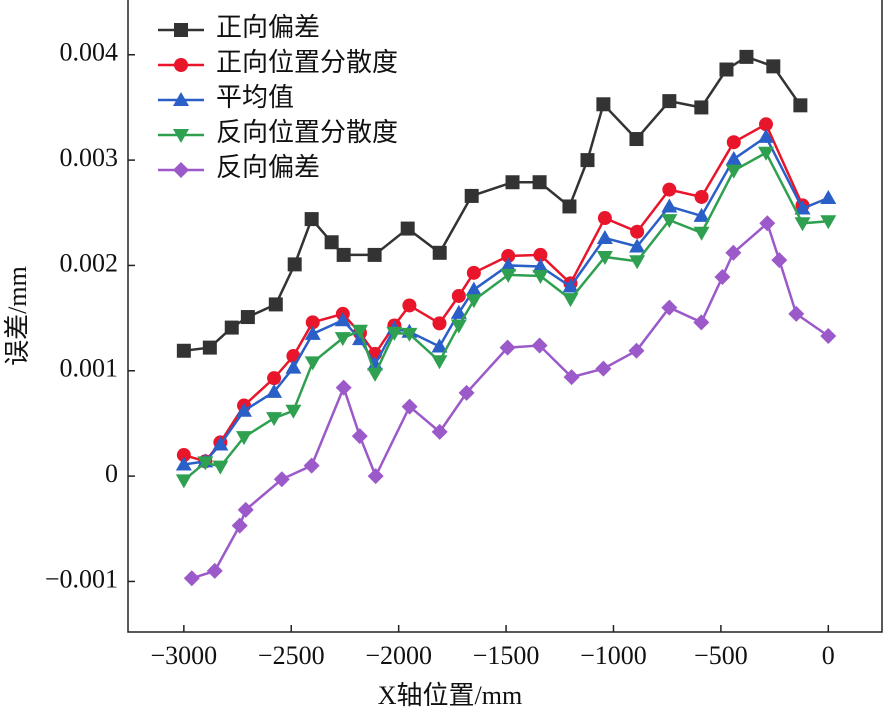 The image size is (886, 719). I want to click on x-tick-label: −3000, so click(184, 655).